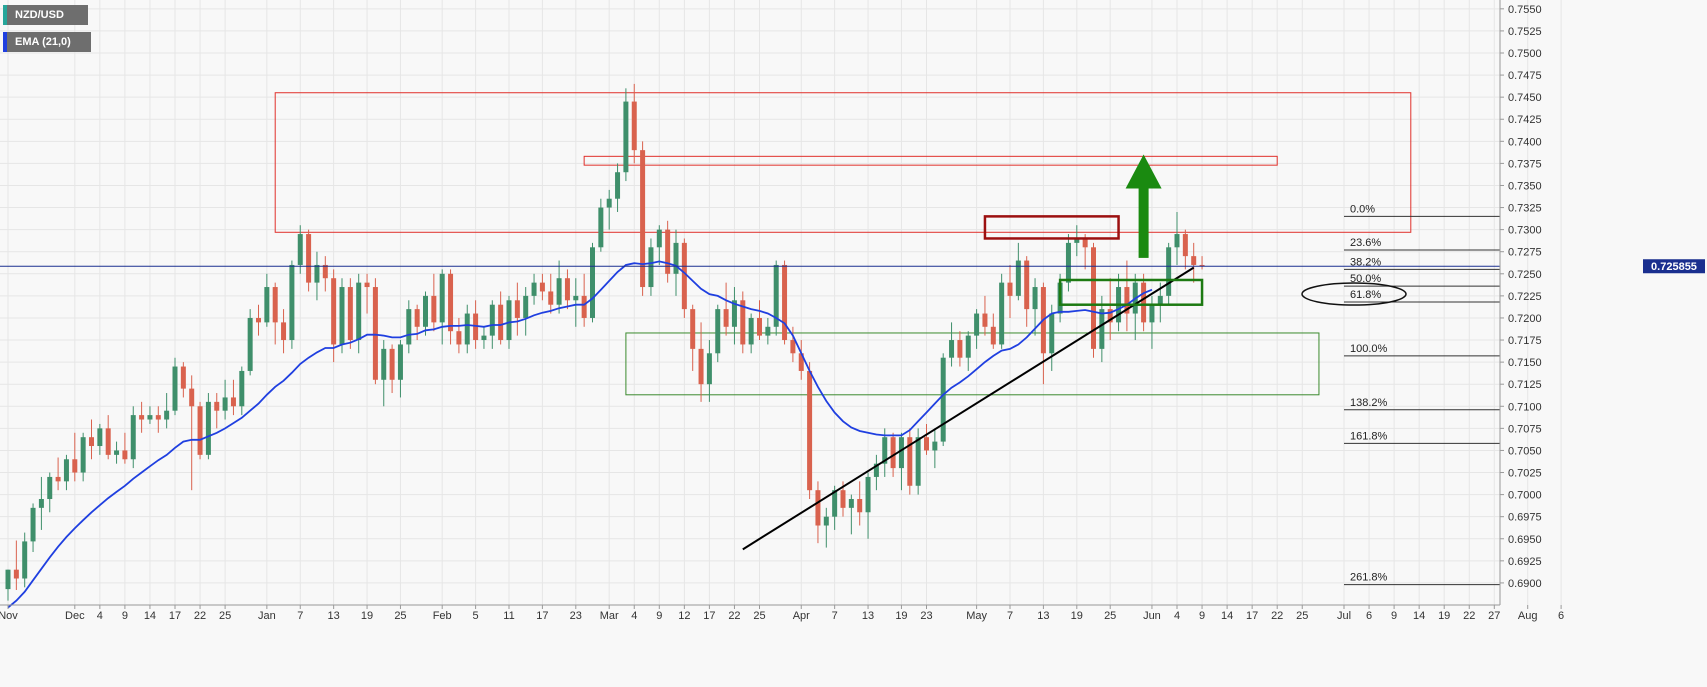  Describe the element at coordinates (609, 616) in the screenshot. I see `x-tick-label: Mar` at that location.